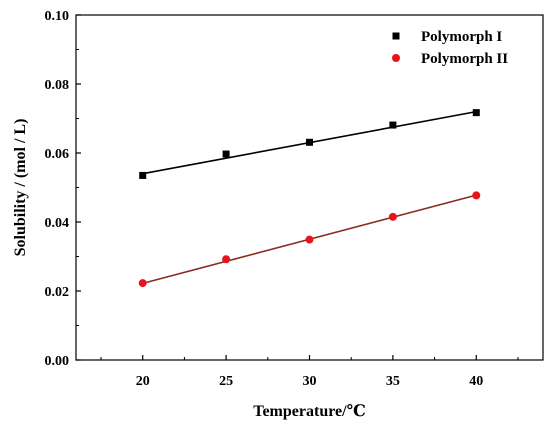 The height and width of the screenshot is (426, 550). Describe the element at coordinates (57, 85) in the screenshot. I see `y-tick-label: 0.08` at that location.